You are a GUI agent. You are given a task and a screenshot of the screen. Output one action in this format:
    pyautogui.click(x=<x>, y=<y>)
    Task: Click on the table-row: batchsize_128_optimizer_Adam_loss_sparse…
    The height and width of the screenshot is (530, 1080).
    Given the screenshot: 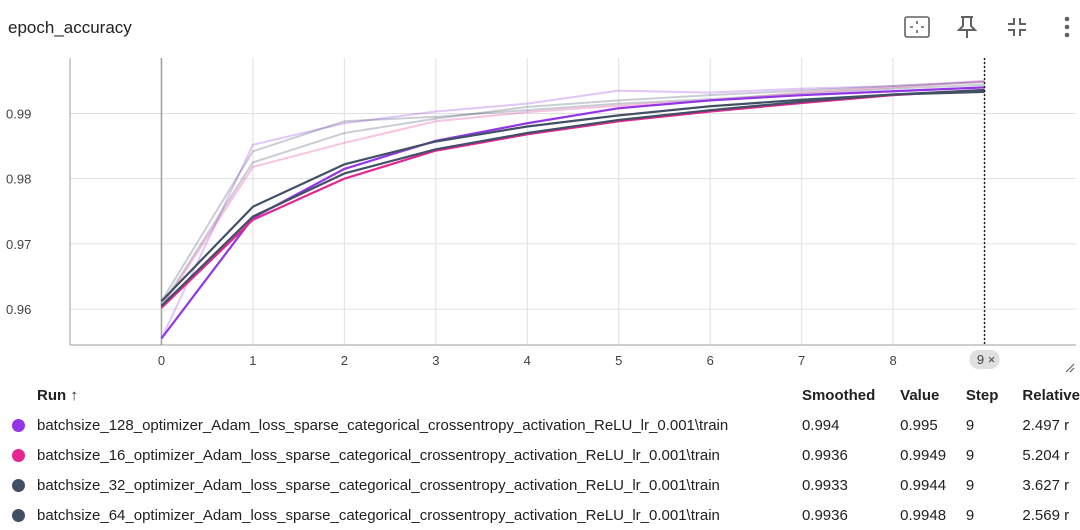 What is the action you would take?
    pyautogui.click(x=540, y=425)
    